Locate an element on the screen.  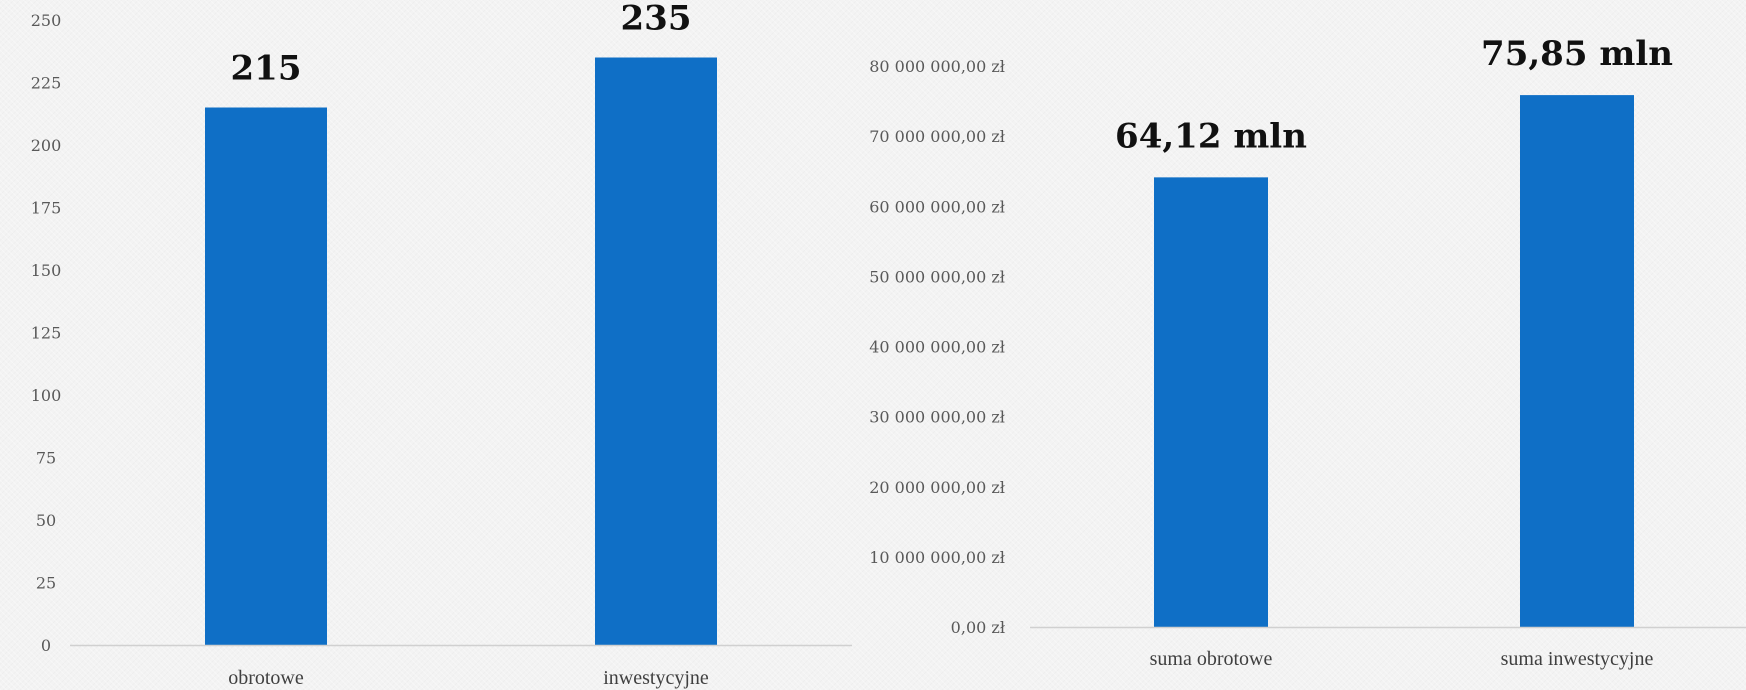
y-tick-label: 250 is located at coordinates (46, 20).